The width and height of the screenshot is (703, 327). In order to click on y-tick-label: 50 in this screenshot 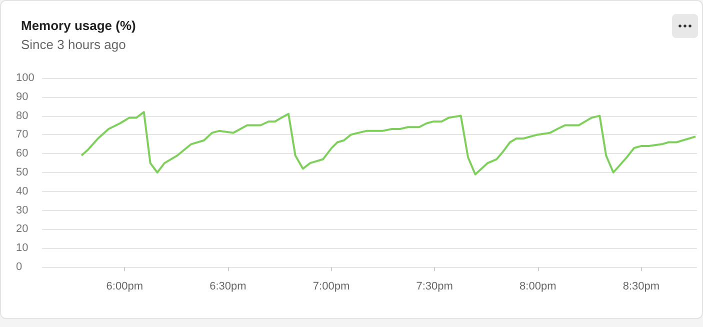, I will do `click(22, 172)`.